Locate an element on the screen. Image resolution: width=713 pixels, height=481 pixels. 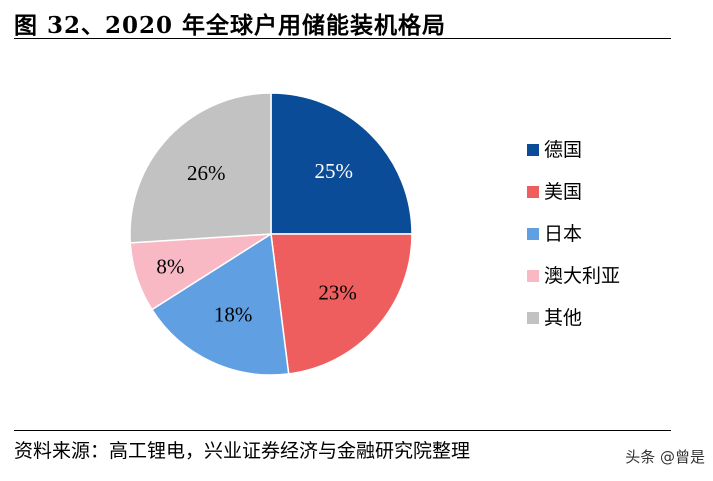
source-divider is located at coordinates (342, 430).